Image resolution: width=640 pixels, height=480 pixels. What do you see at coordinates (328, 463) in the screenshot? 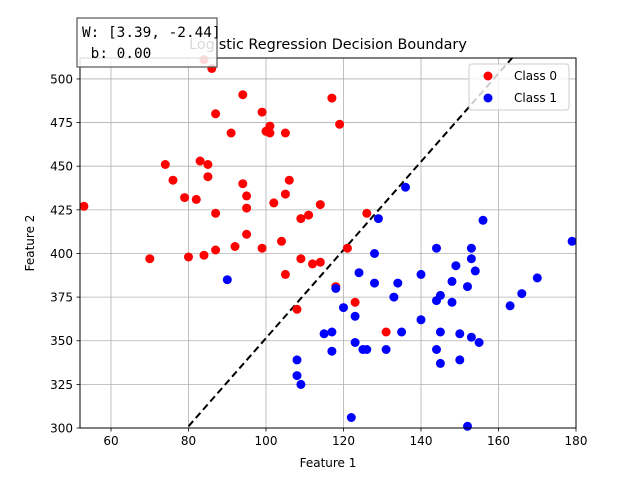
I see `x-axis-title: Feature 1` at bounding box center [328, 463].